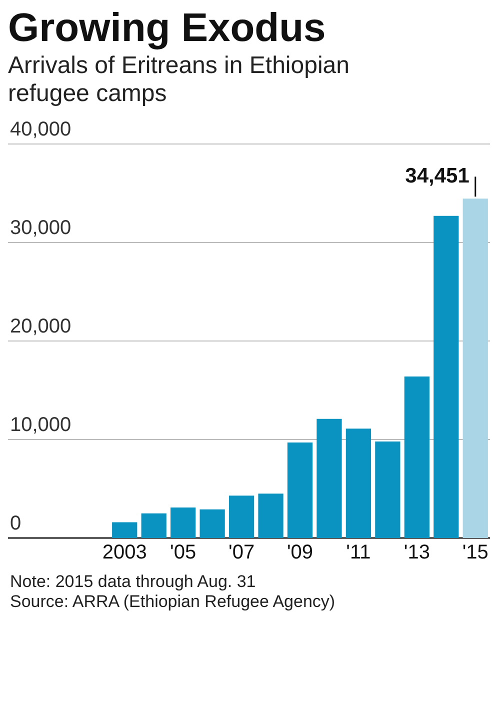 The width and height of the screenshot is (502, 701). I want to click on y-tick-label: 40,000, so click(41, 129).